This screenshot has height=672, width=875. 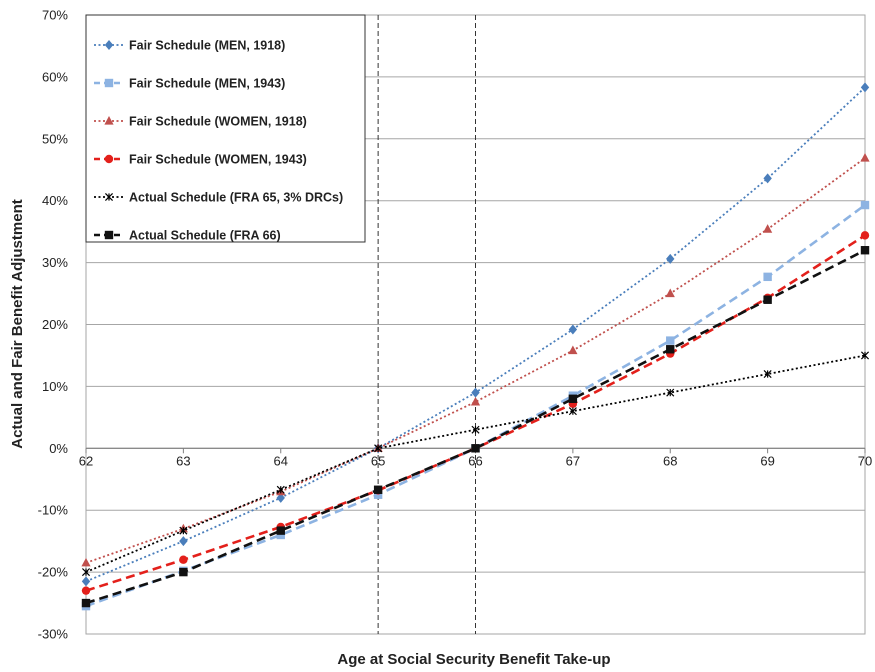 What do you see at coordinates (573, 460) in the screenshot?
I see `x-tick-label: 67` at bounding box center [573, 460].